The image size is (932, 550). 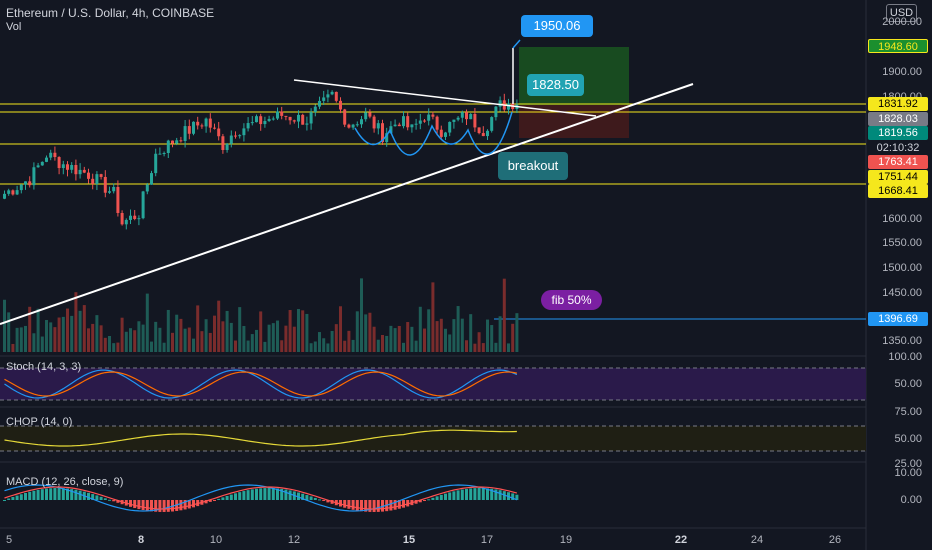 What do you see at coordinates (44, 367) in the screenshot?
I see `stoch-label: Stoch (14, 3, 3)` at bounding box center [44, 367].